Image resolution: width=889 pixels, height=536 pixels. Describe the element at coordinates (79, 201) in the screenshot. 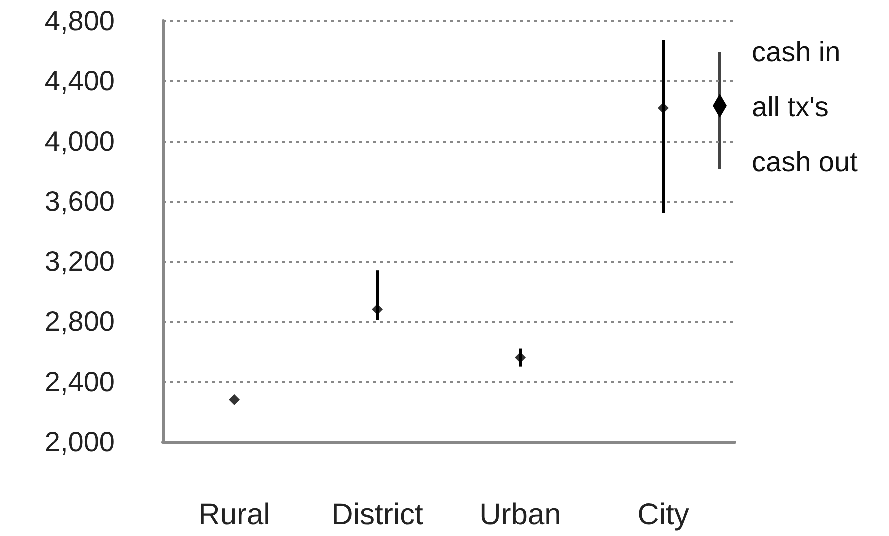

I see `y-tick-label: 3,600` at that location.